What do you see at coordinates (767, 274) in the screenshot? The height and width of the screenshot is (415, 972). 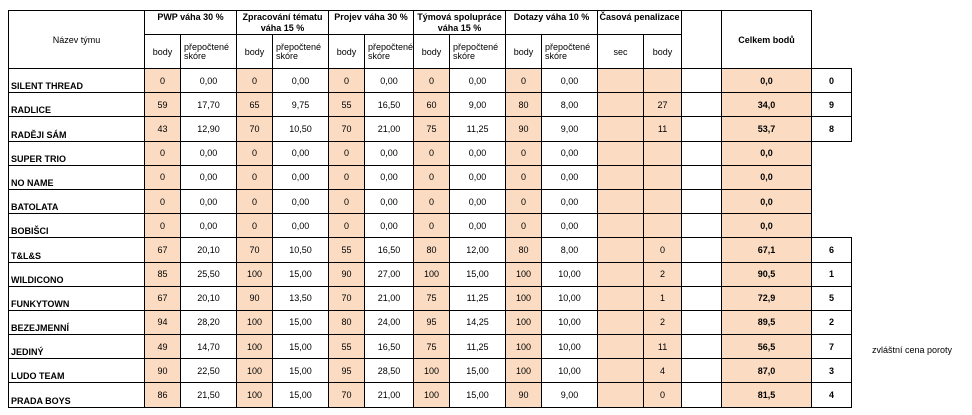 I see `total-score-cell: 90,5` at bounding box center [767, 274].